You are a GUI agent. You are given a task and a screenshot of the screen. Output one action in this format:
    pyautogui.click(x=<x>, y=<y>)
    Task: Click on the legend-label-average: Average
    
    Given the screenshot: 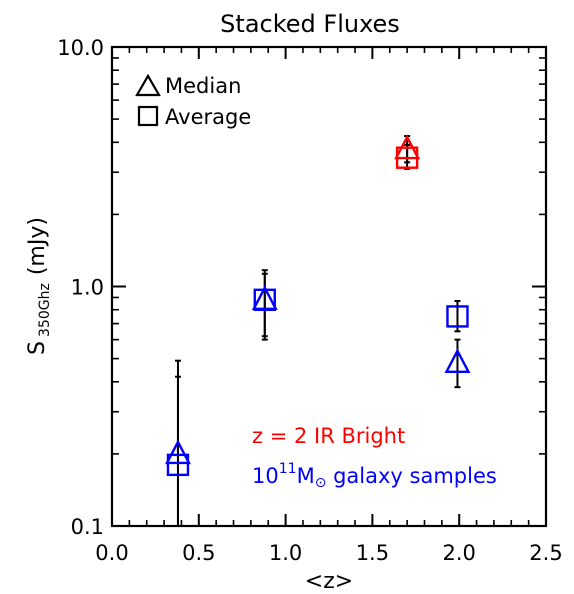 What is the action you would take?
    pyautogui.click(x=208, y=117)
    